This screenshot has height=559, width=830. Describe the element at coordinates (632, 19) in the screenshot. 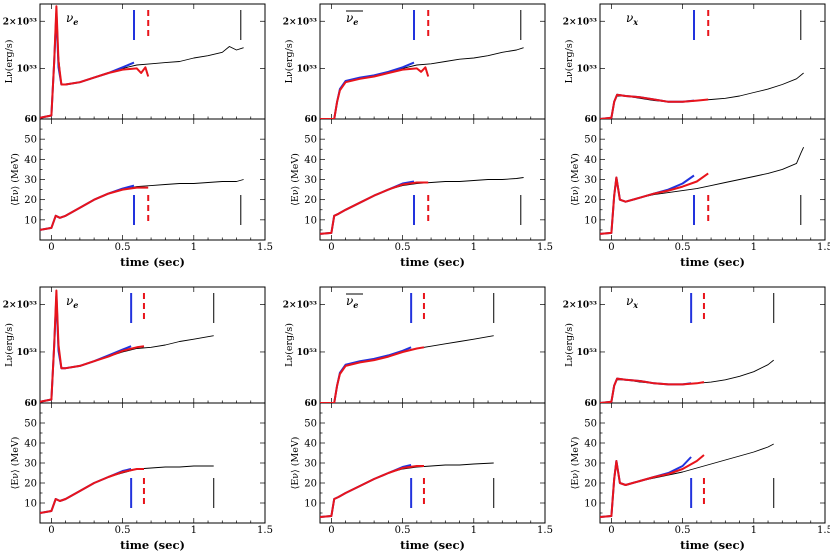

I see `flavor-label-0-2: νx` at that location.